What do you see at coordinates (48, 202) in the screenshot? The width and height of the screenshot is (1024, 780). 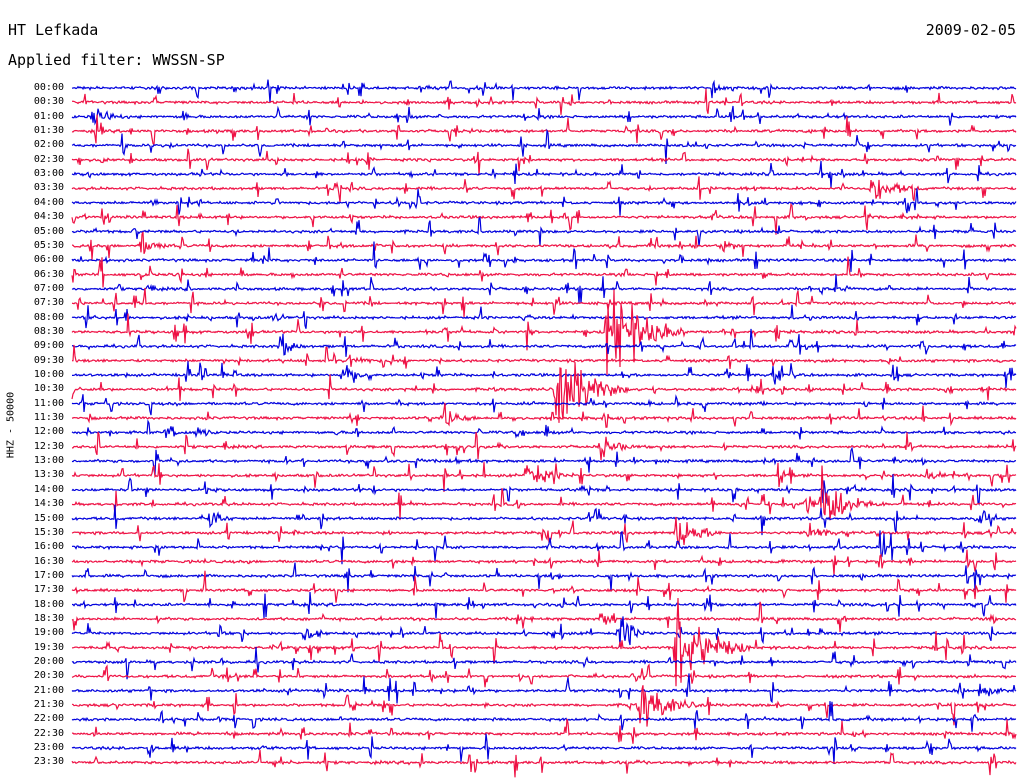 I see `row-label: 04:00` at bounding box center [48, 202].